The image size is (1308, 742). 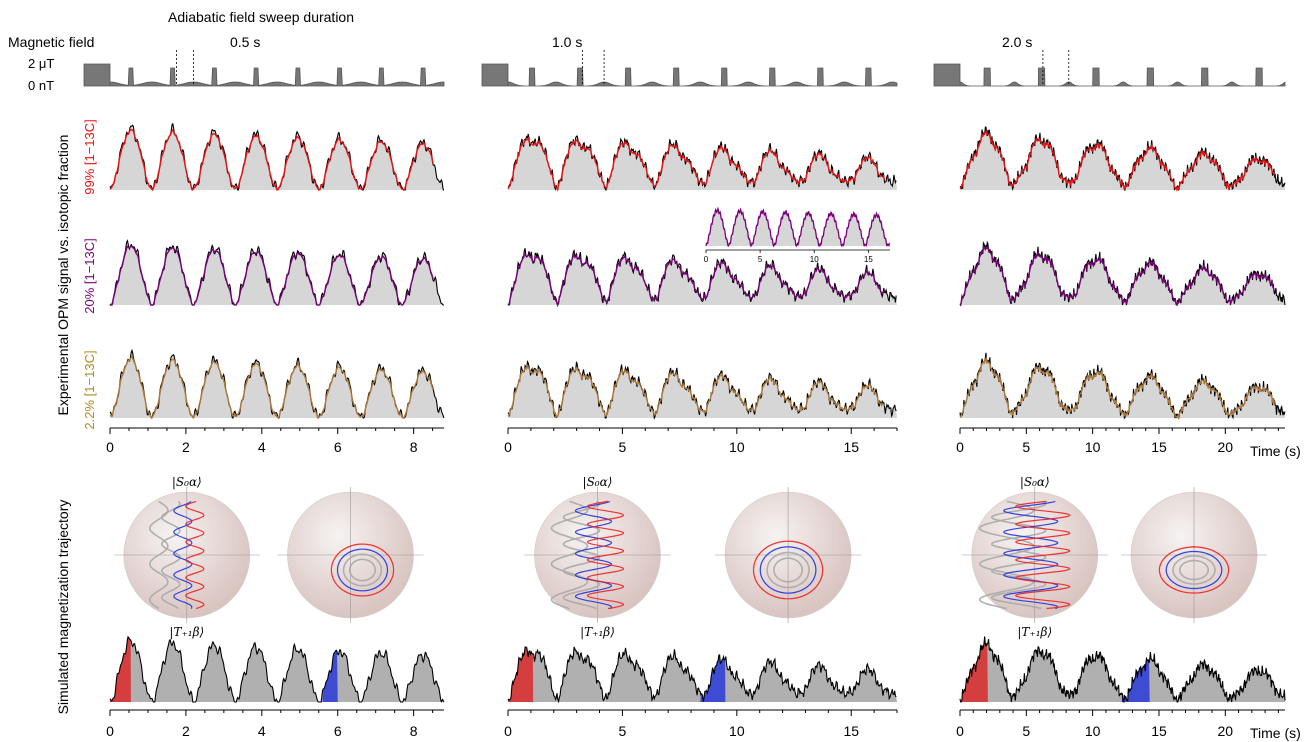 I want to click on row-label-2: 2.2% [1−13C], so click(x=89, y=389).